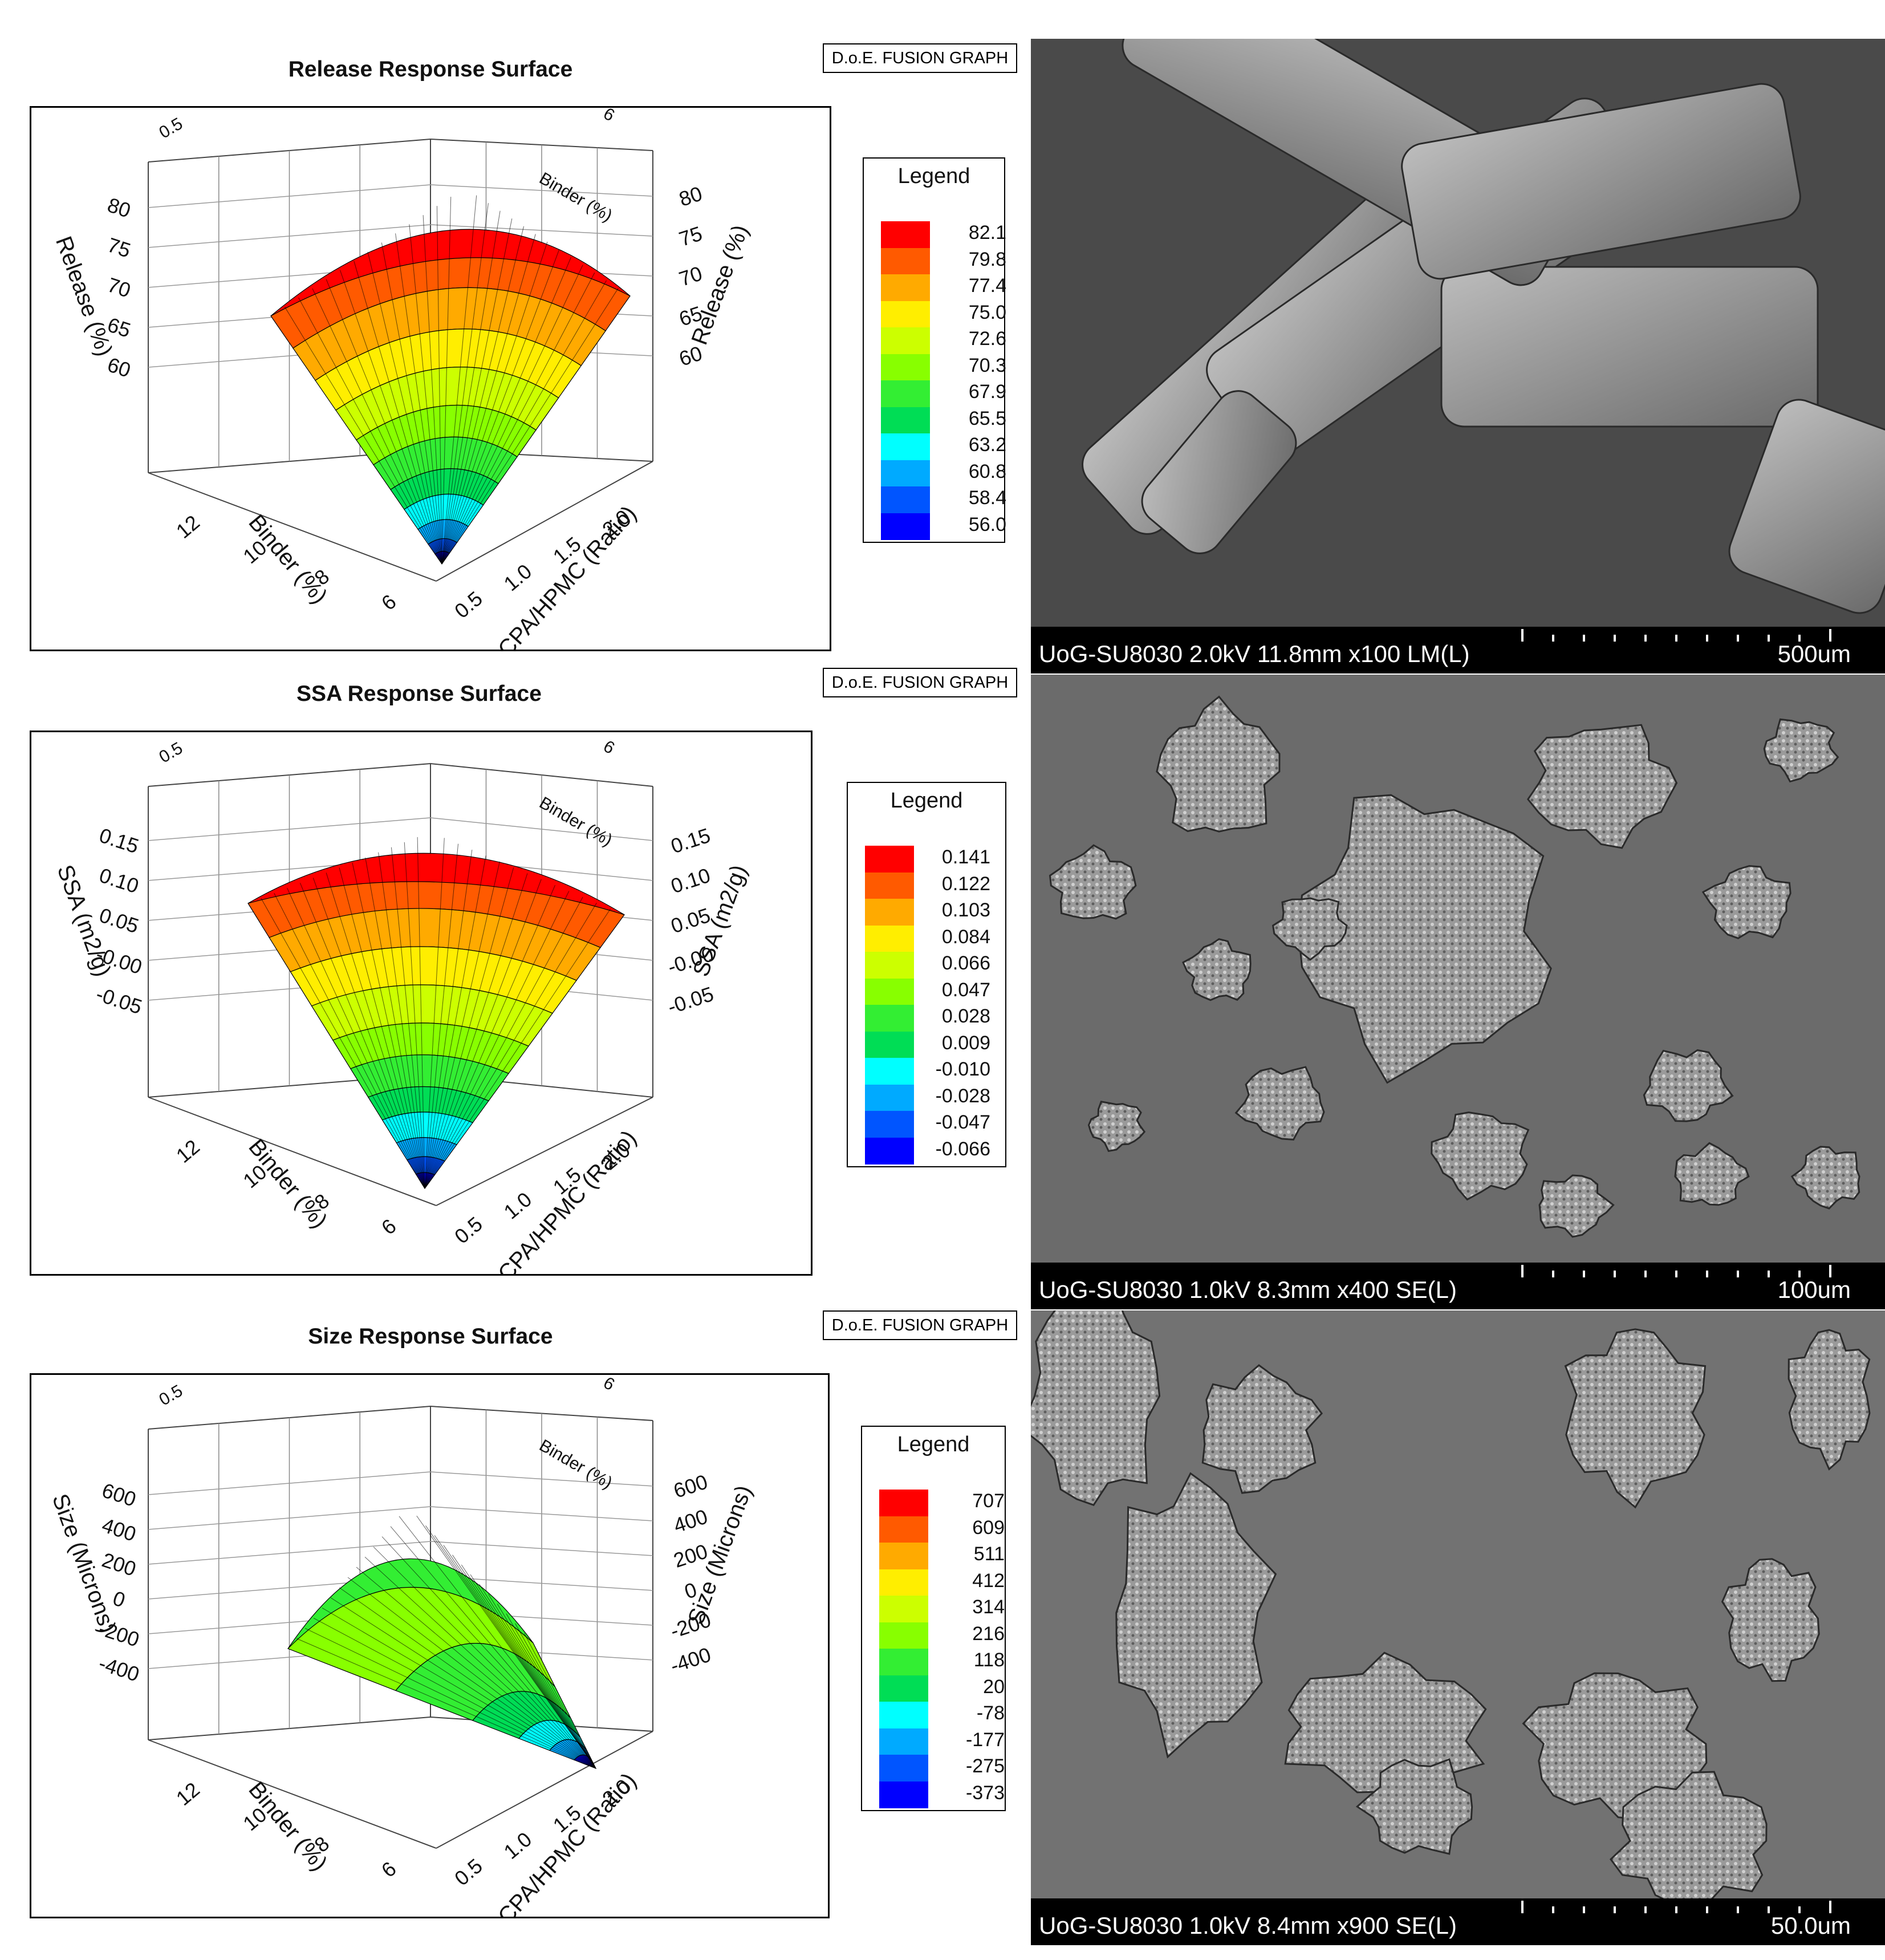 The height and width of the screenshot is (1960, 1885). I want to click on legend-label: 216, so click(988, 1633).